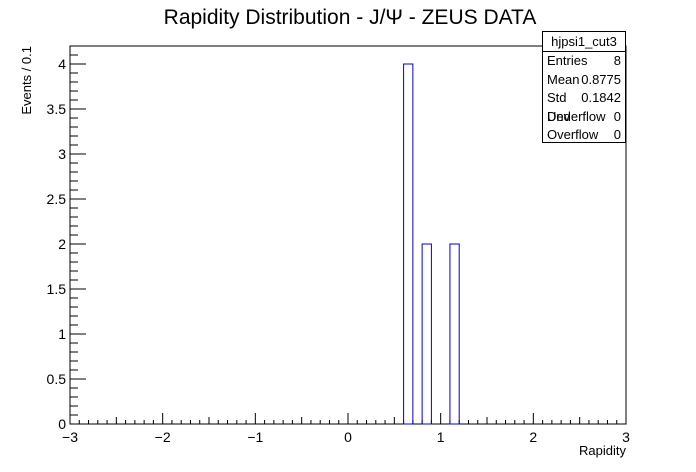  What do you see at coordinates (559, 107) in the screenshot?
I see `stats-row-label: Std Dev` at bounding box center [559, 107].